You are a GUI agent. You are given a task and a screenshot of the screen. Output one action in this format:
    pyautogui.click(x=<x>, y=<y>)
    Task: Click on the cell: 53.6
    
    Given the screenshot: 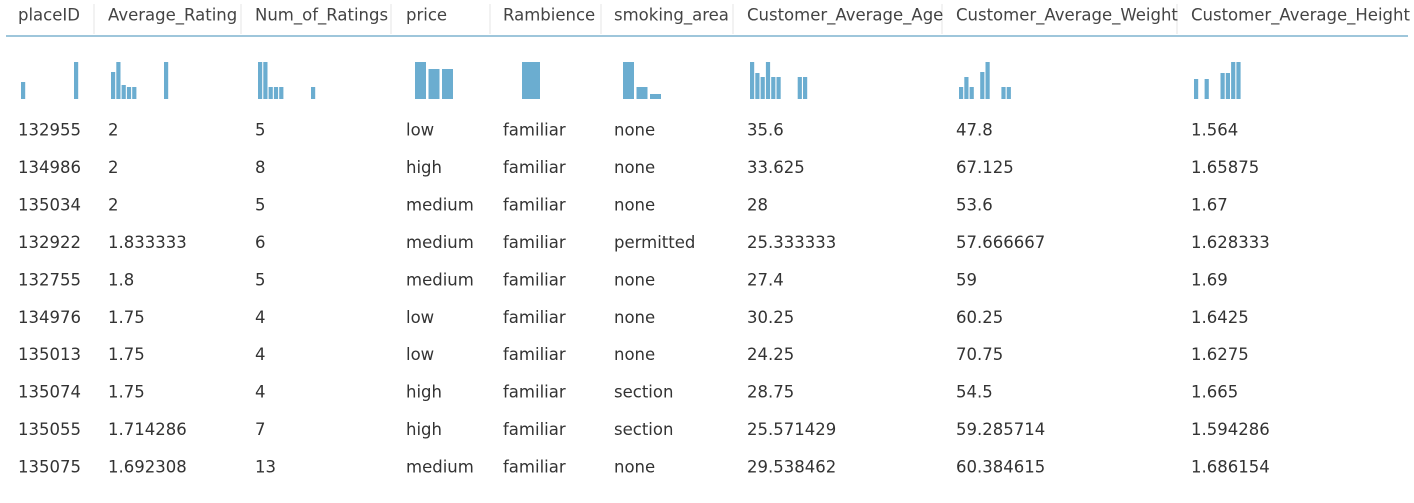 What is the action you would take?
    pyautogui.click(x=974, y=204)
    